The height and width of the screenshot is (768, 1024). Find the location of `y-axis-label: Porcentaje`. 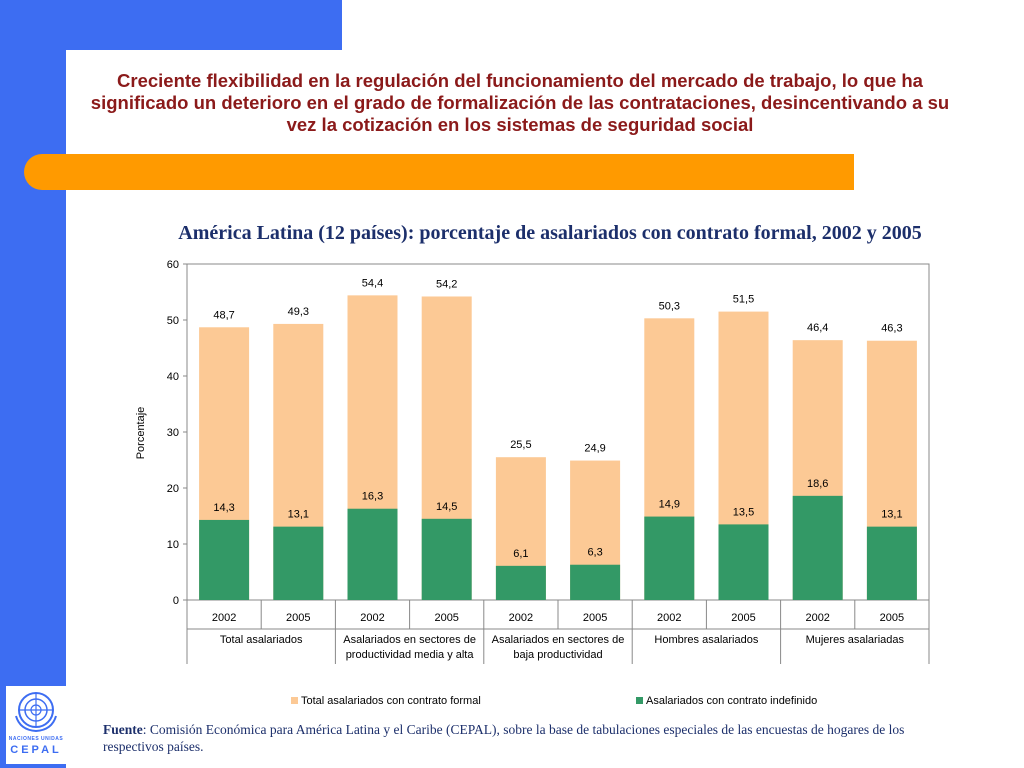

y-axis-label: Porcentaje is located at coordinates (141, 433).